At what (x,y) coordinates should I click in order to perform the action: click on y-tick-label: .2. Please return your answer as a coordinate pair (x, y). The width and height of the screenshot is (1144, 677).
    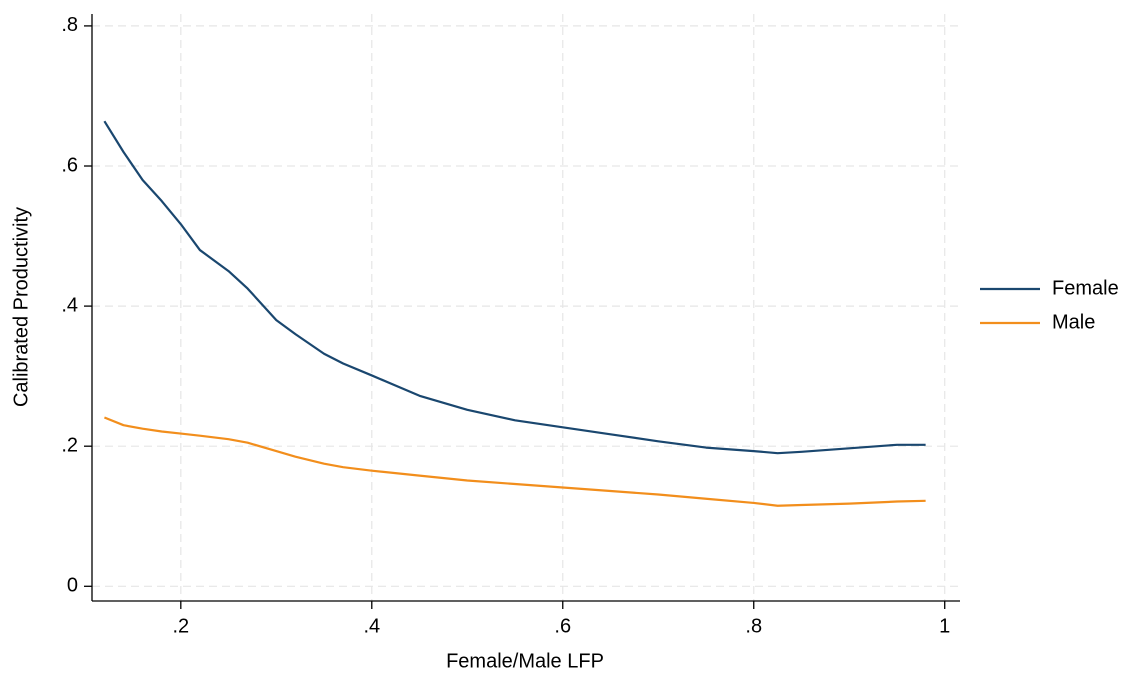
    Looking at the image, I should click on (69, 445).